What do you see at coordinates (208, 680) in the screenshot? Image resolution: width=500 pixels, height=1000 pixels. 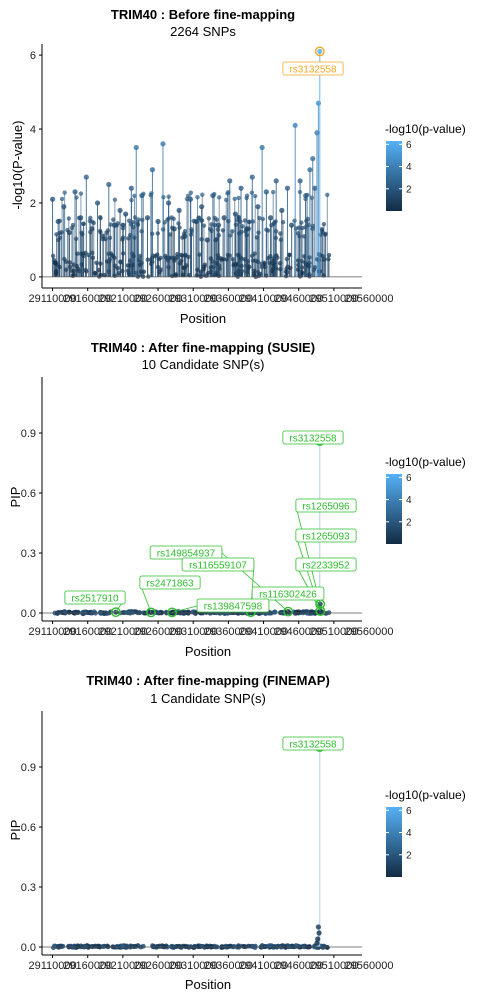 I see `panel-finemap-title: TRIM40 : After fine-mapping (FINEMAP)` at bounding box center [208, 680].